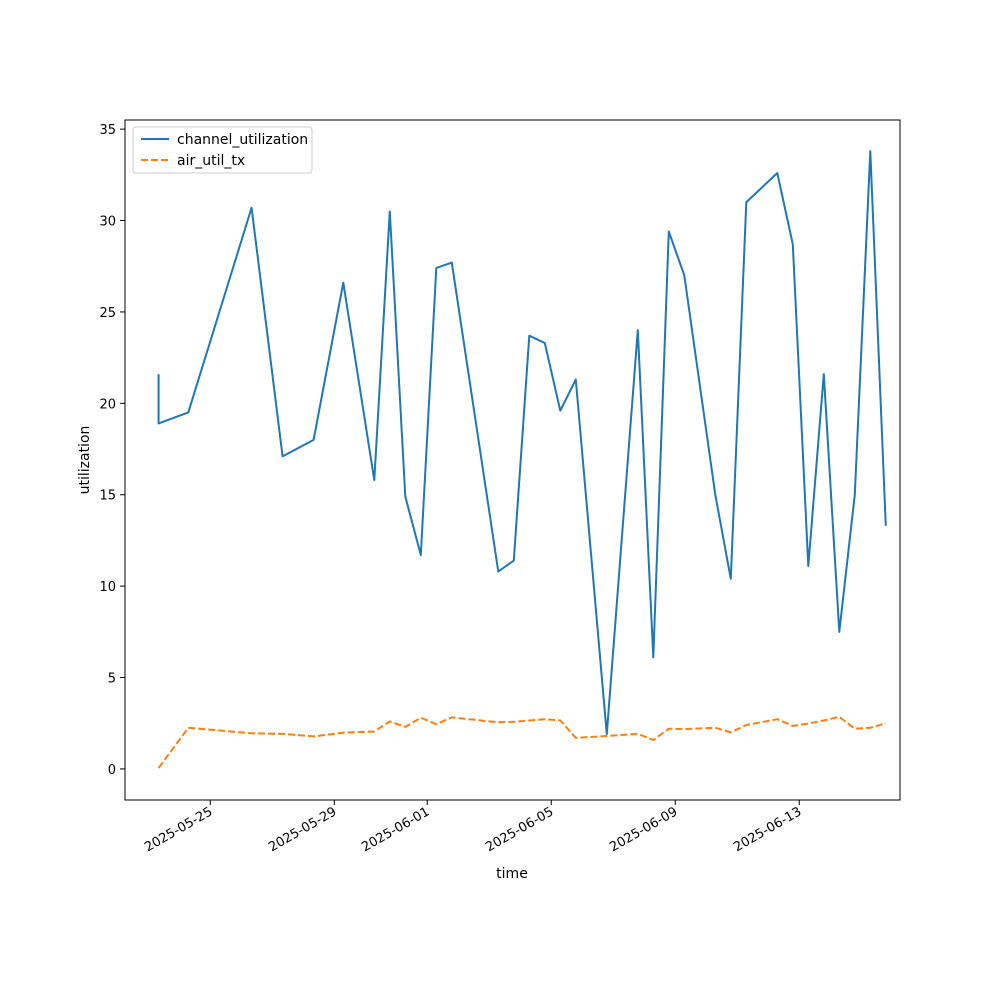 The width and height of the screenshot is (1000, 1000). I want to click on y-tick-label: 35, so click(107, 130).